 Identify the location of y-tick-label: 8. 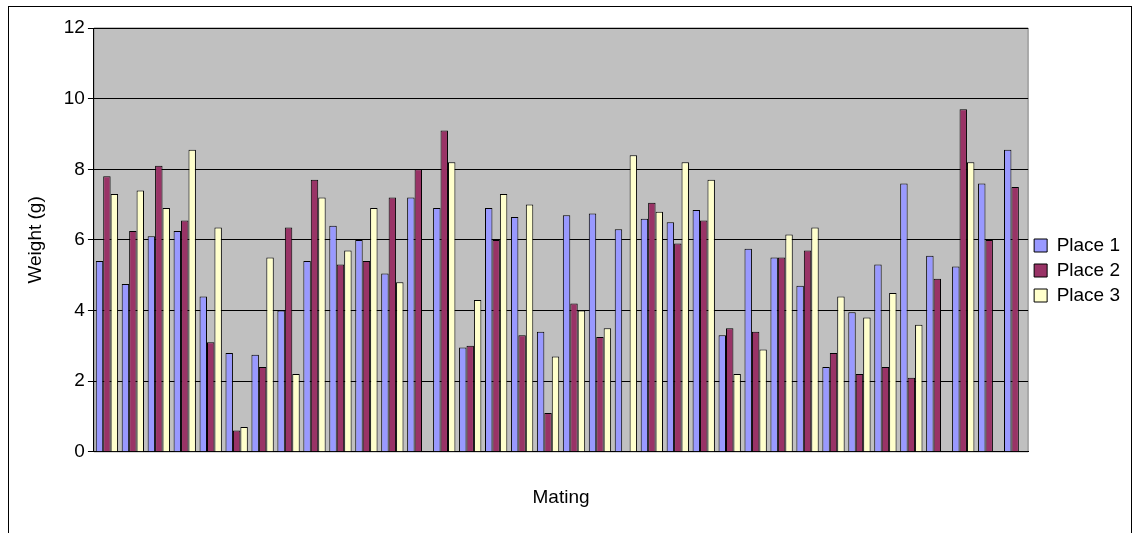
(79, 168).